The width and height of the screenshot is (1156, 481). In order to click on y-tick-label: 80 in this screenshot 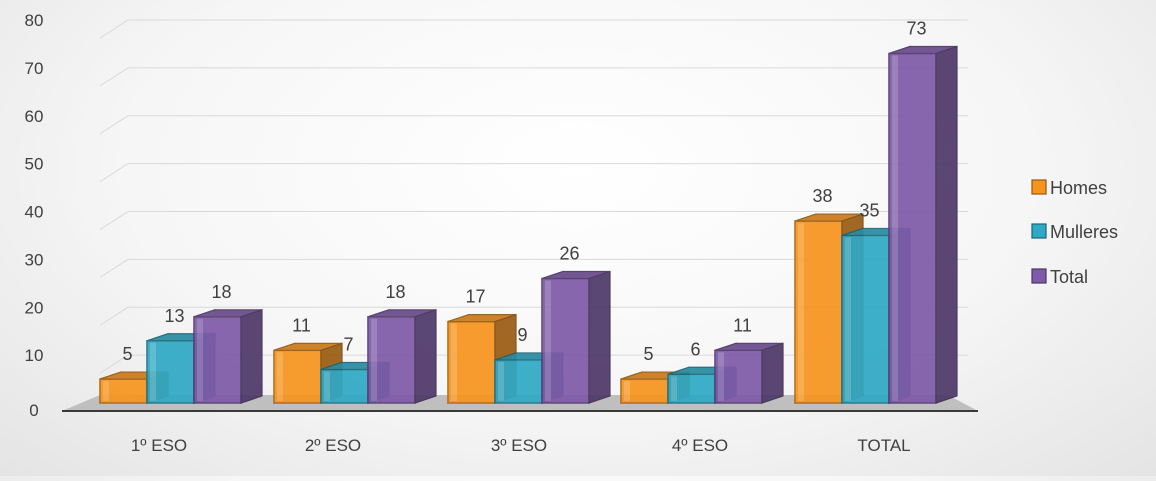, I will do `click(34, 20)`.